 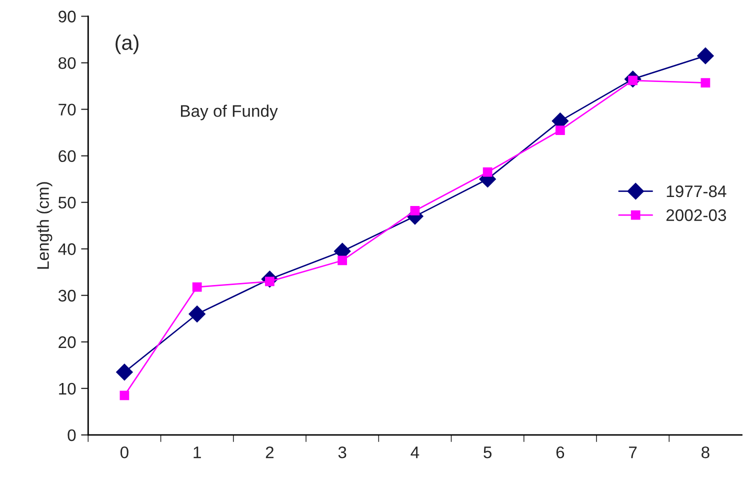 What do you see at coordinates (488, 452) in the screenshot?
I see `x-tick-label: 5` at bounding box center [488, 452].